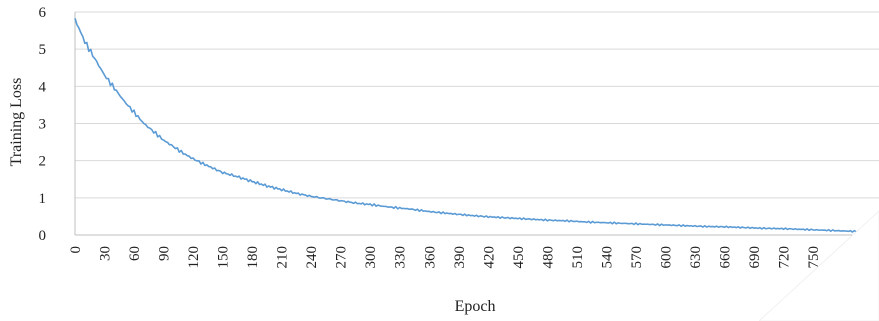  Describe the element at coordinates (489, 257) in the screenshot. I see `x-tick-label-420: 420` at that location.